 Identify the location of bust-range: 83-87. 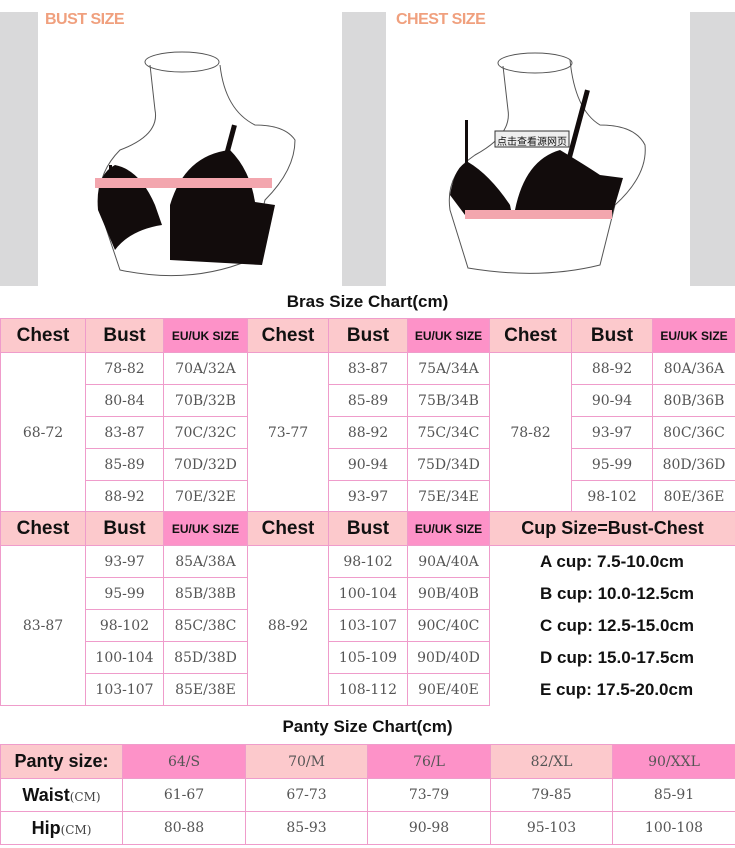
(368, 368).